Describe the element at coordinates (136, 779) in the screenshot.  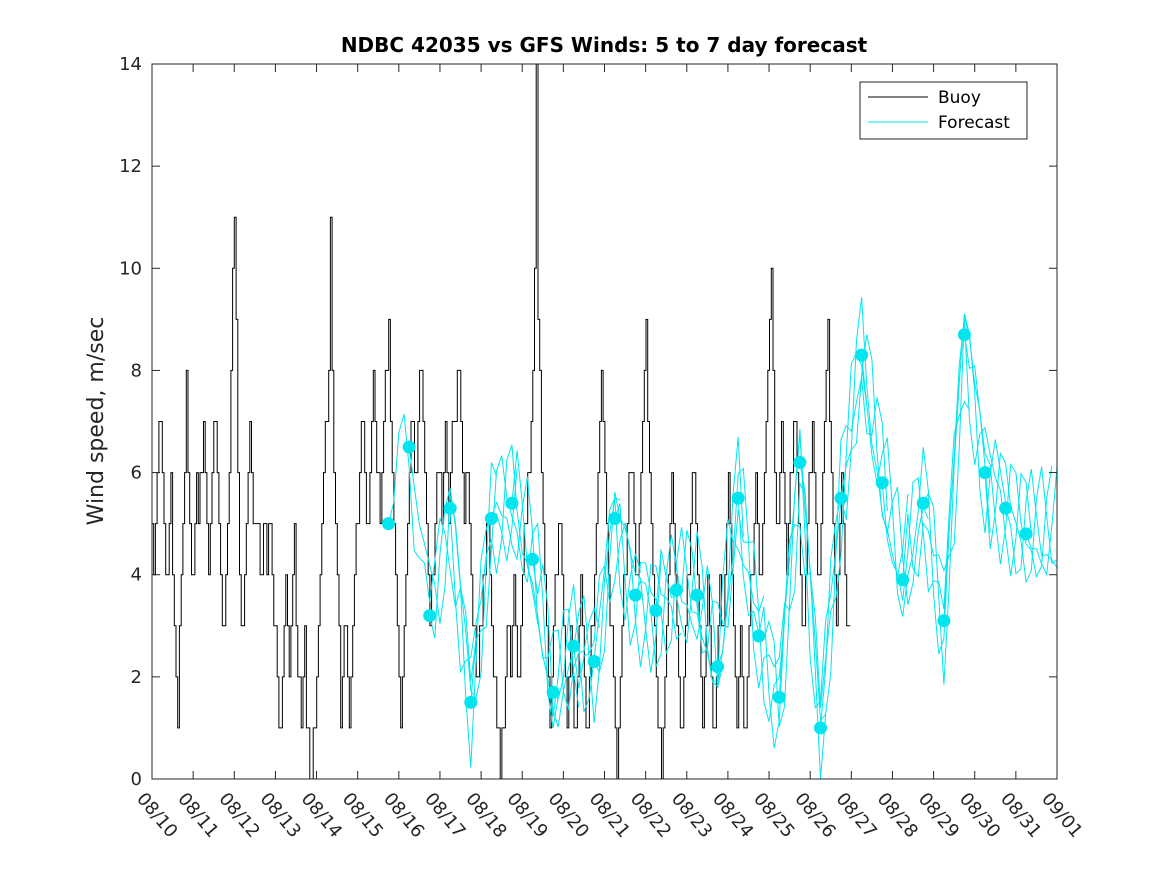
I see `y-tick-label: 0` at that location.